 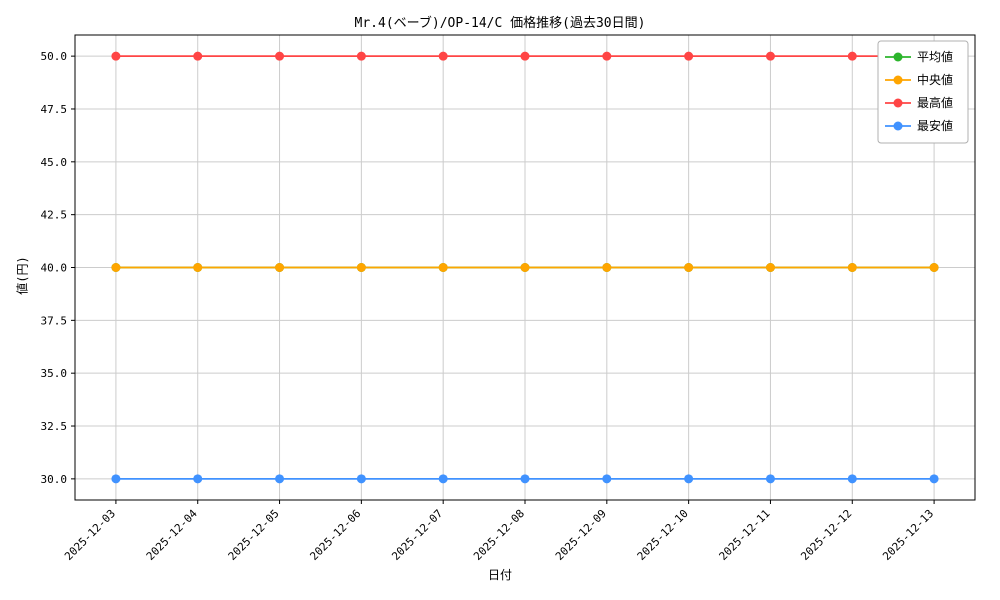 What do you see at coordinates (935, 56) in the screenshot?
I see `legend-label-mean: 平均値` at bounding box center [935, 56].